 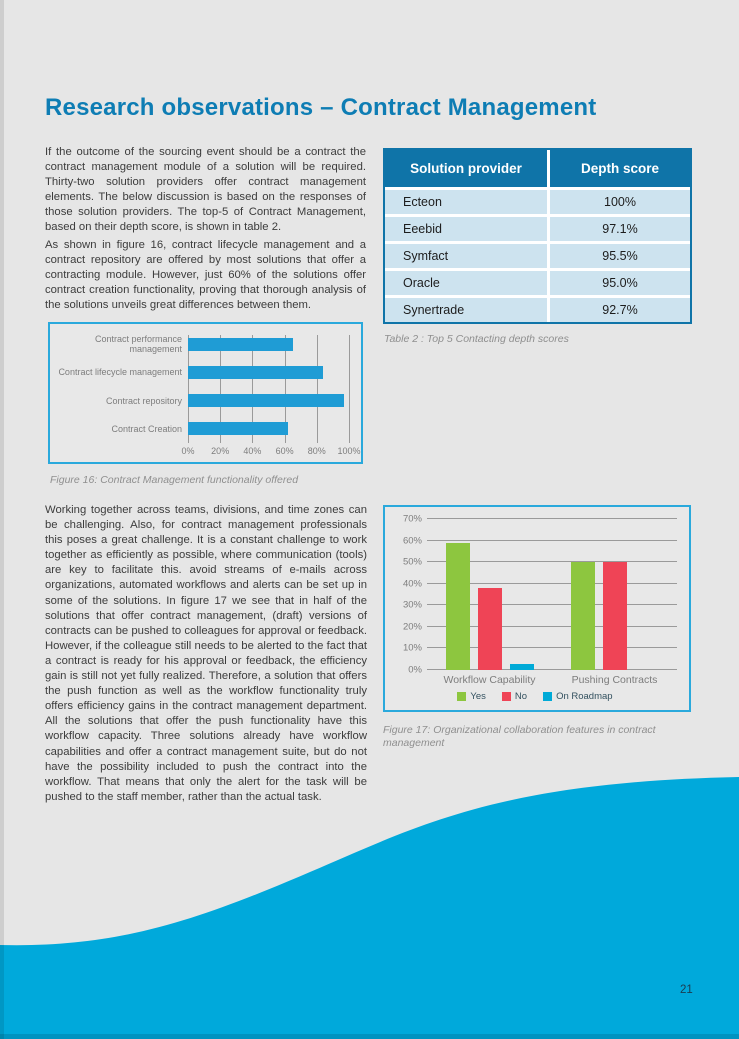 I want to click on bar-row: Contract repository, so click(x=201, y=401).